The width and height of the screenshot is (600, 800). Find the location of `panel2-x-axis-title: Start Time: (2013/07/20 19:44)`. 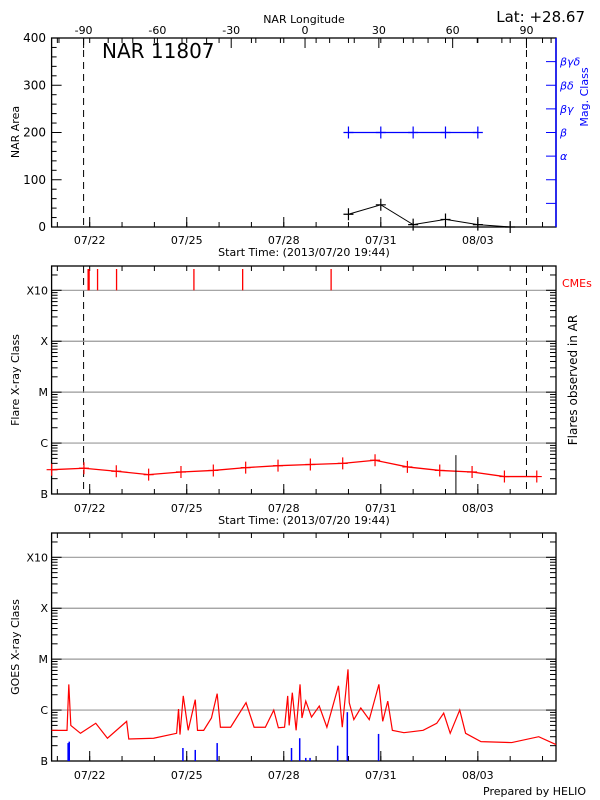

panel2-x-axis-title: Start Time: (2013/07/20 19:44) is located at coordinates (304, 520).